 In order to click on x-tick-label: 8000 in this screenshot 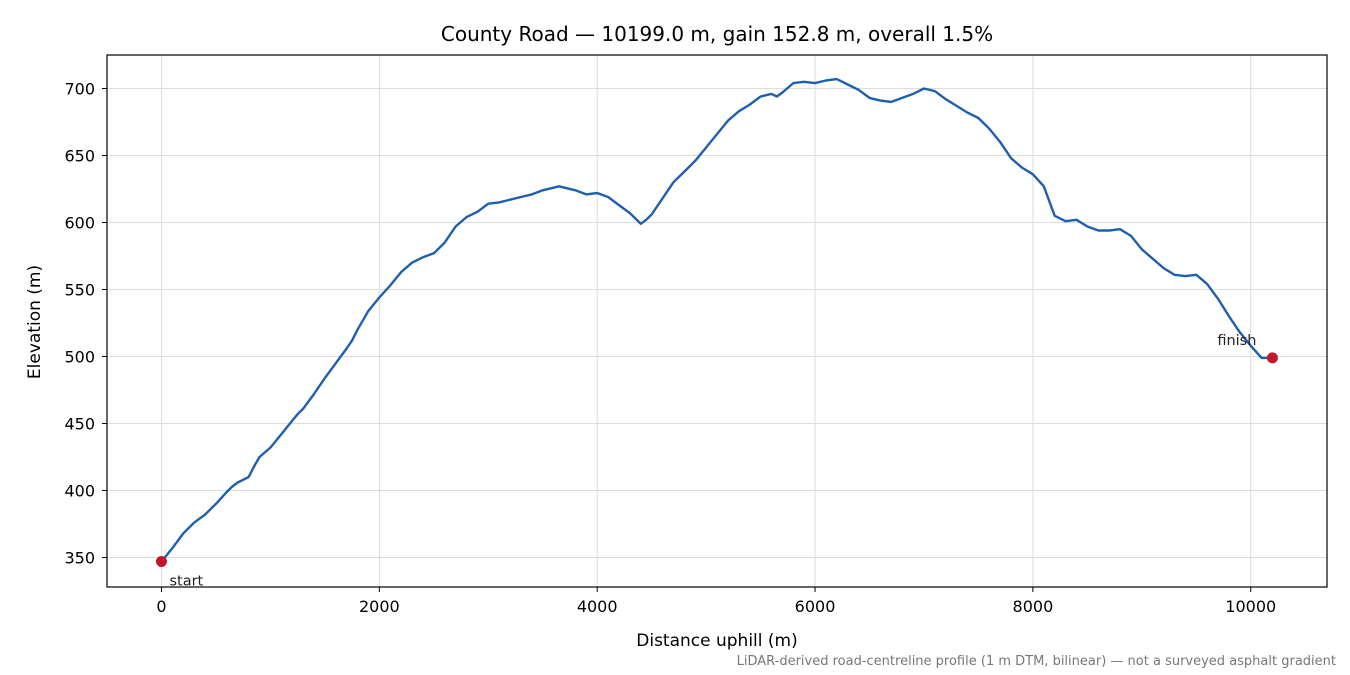, I will do `click(1033, 606)`.